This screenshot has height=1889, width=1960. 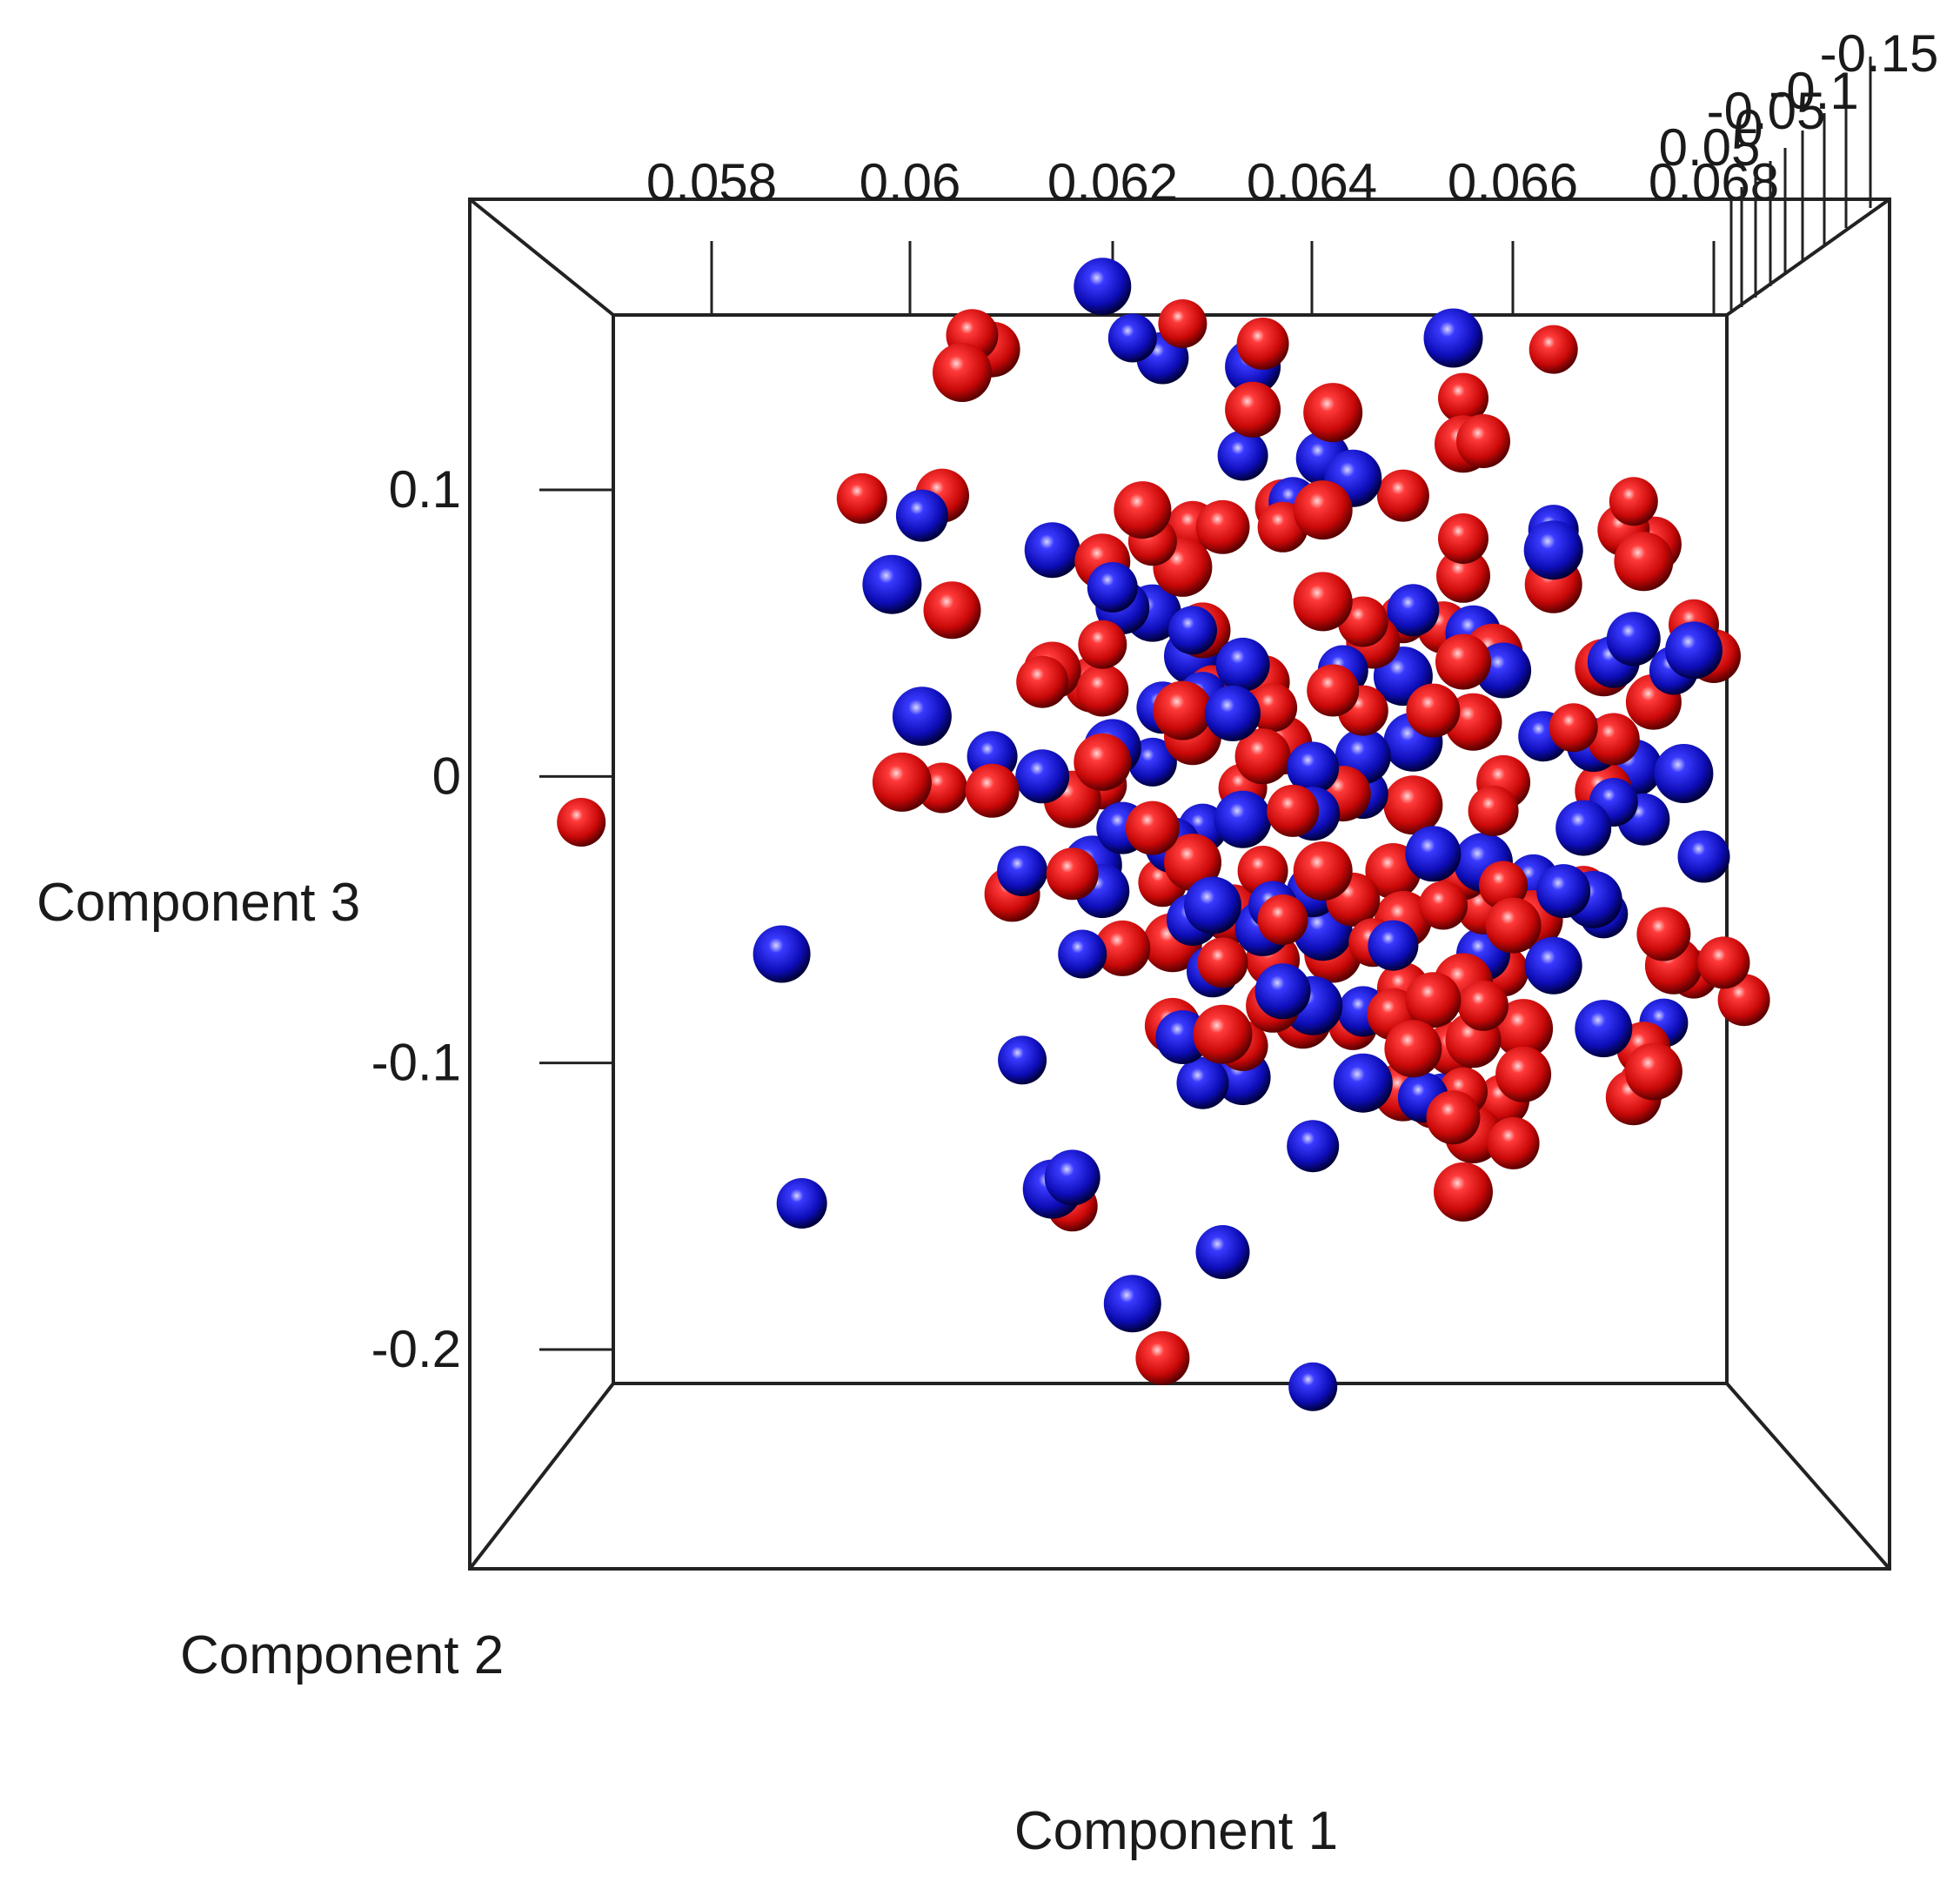 What do you see at coordinates (1312, 182) in the screenshot?
I see `x-tick-label: 0.064` at bounding box center [1312, 182].